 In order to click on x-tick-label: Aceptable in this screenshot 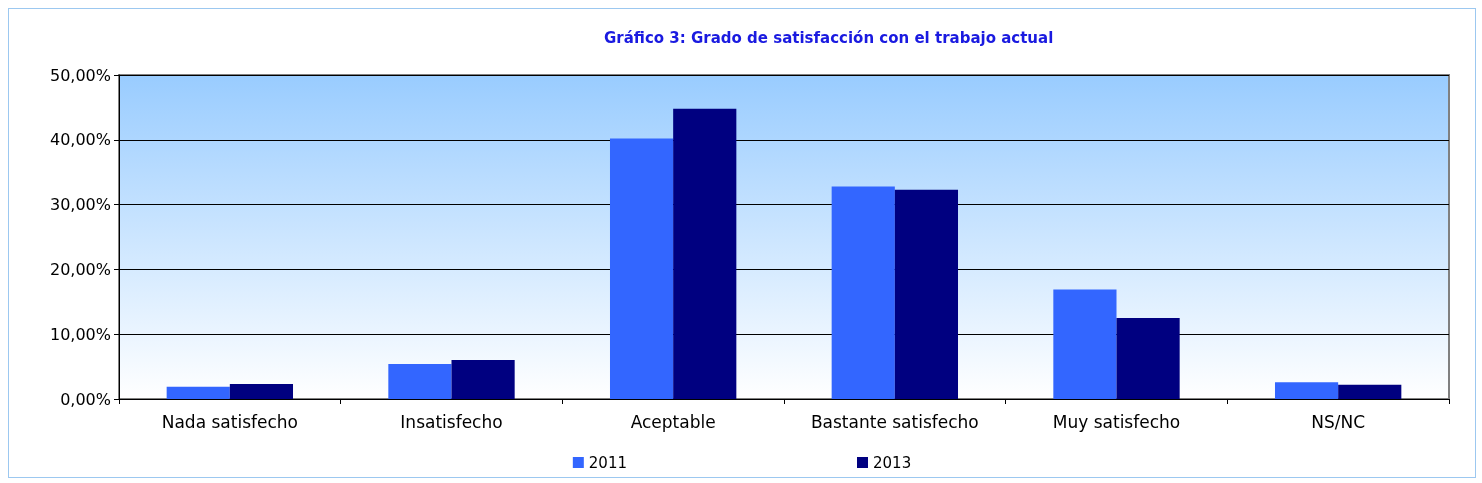, I will do `click(673, 421)`.